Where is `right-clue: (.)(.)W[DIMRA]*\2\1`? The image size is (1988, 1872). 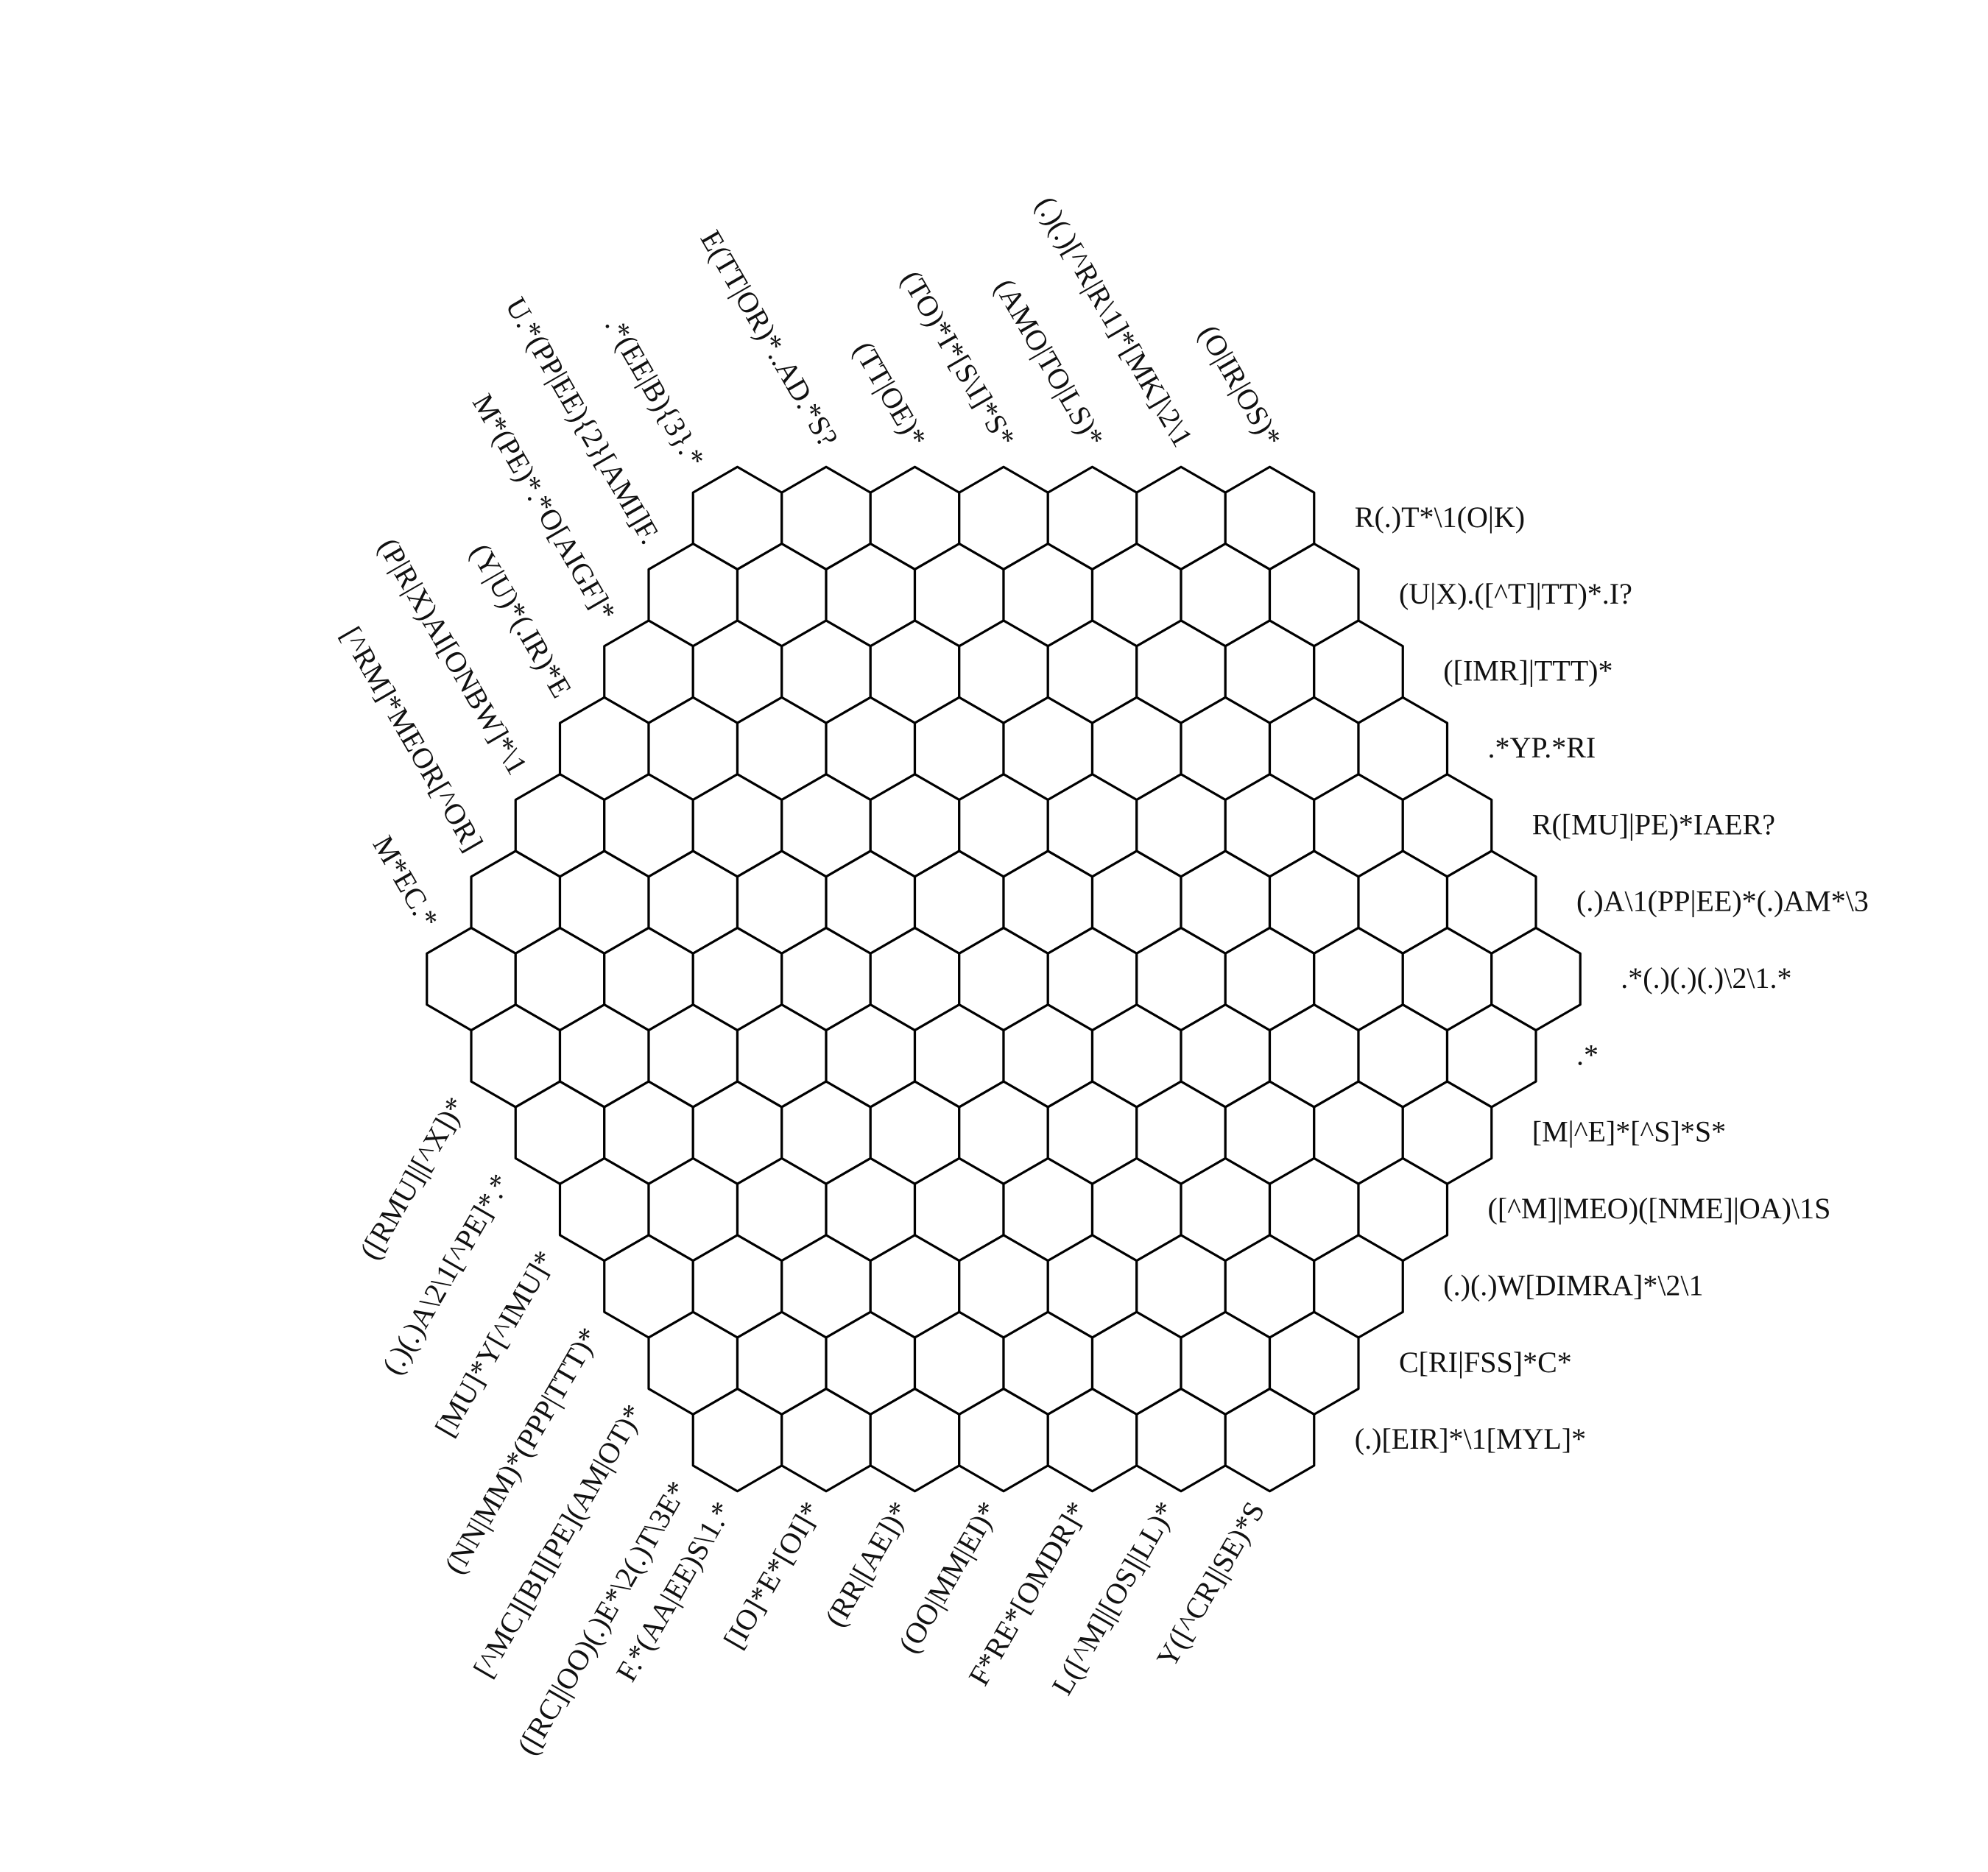
right-clue: (.)(.)W[DIMRA]*\2\1 is located at coordinates (1573, 1284).